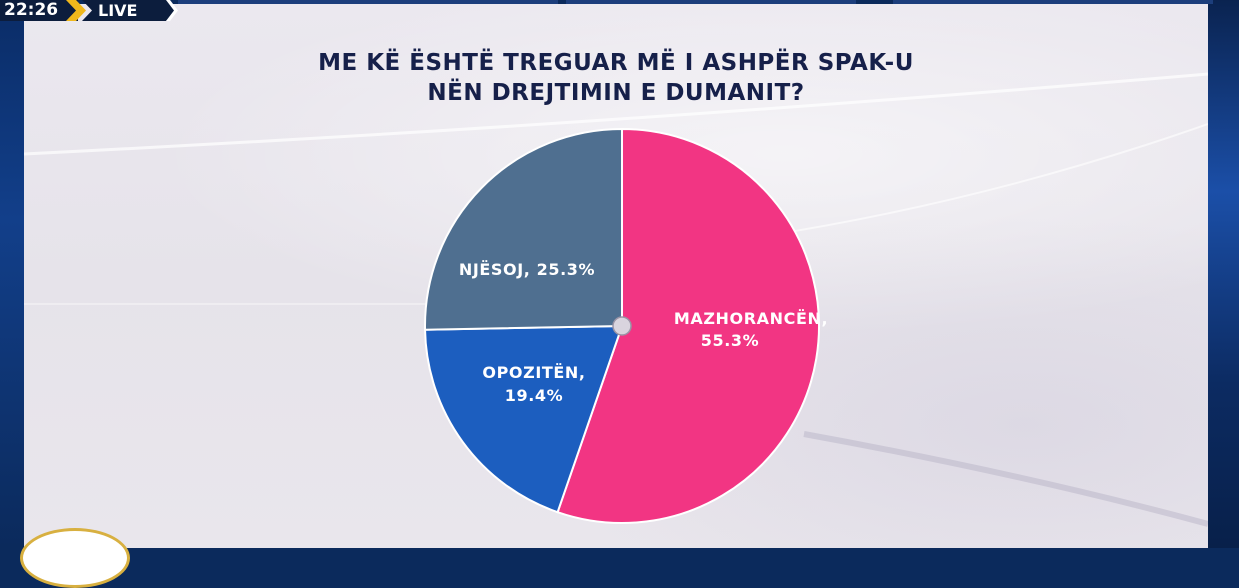 The image size is (1239, 588). What do you see at coordinates (616, 63) in the screenshot?
I see `chart-title-line-1: ME KË ËSHTË TREGUAR MË I ASHPËR SPAK-U` at bounding box center [616, 63].